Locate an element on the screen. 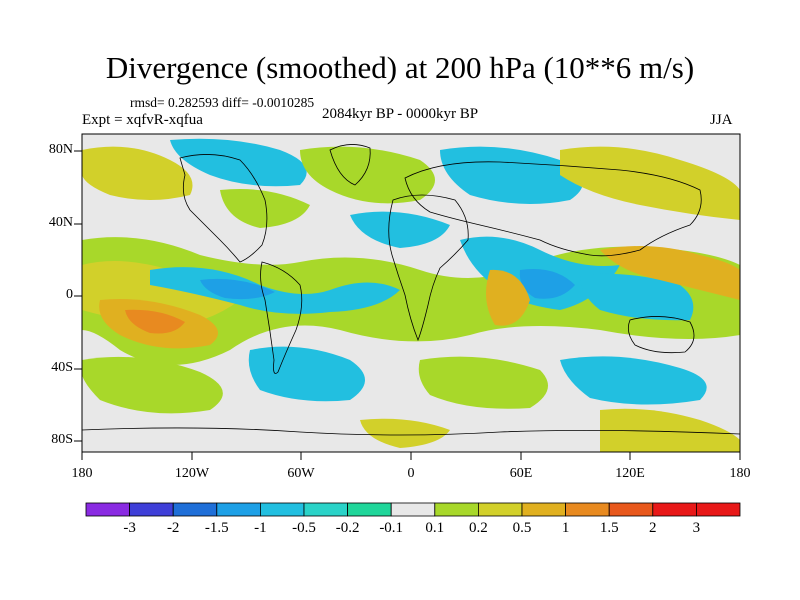  colorbar-label: 1 is located at coordinates (565, 528).